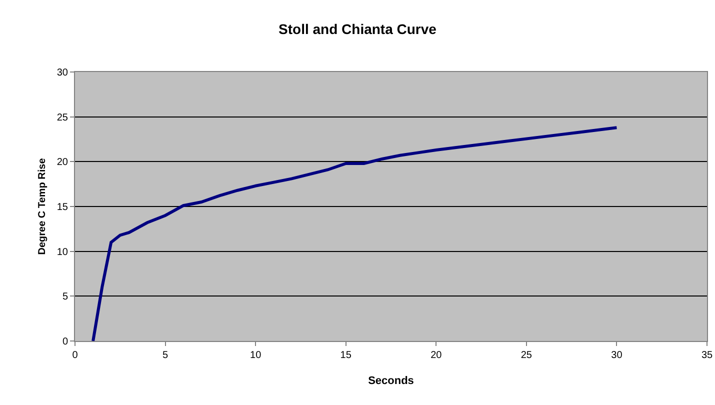  Describe the element at coordinates (436, 355) in the screenshot. I see `x-tick-label: 20` at that location.